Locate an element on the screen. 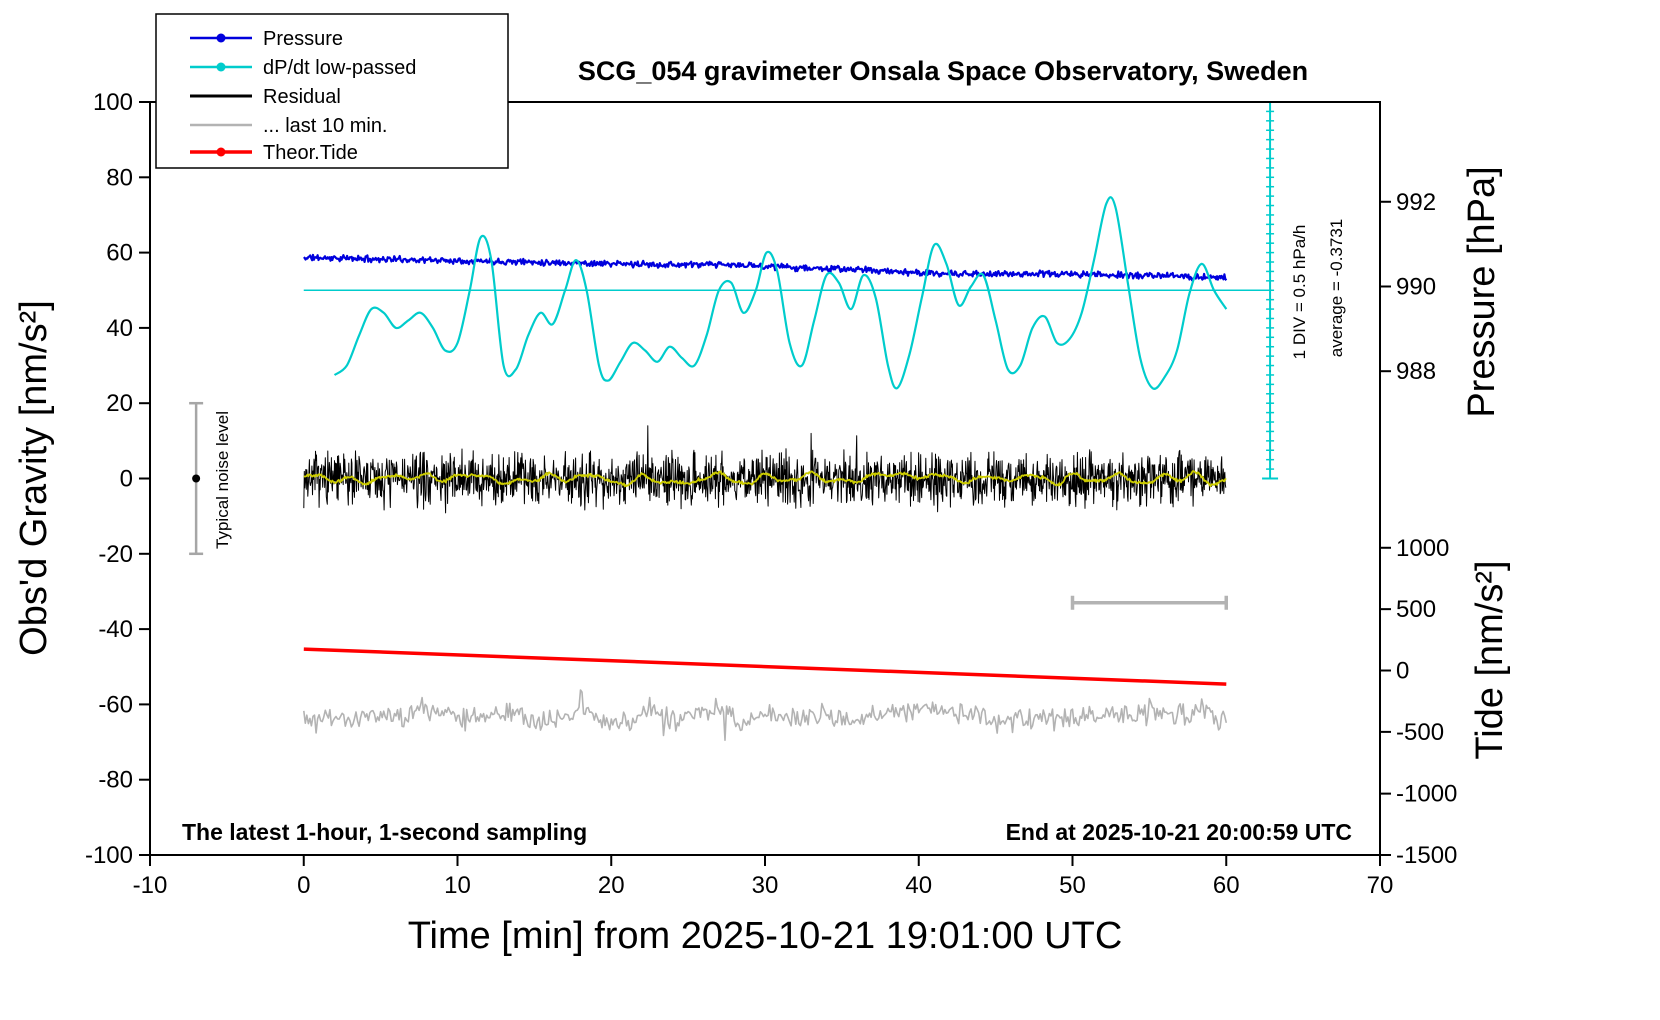 The height and width of the screenshot is (1020, 1660). x-tick-label: 60 is located at coordinates (1226, 885).